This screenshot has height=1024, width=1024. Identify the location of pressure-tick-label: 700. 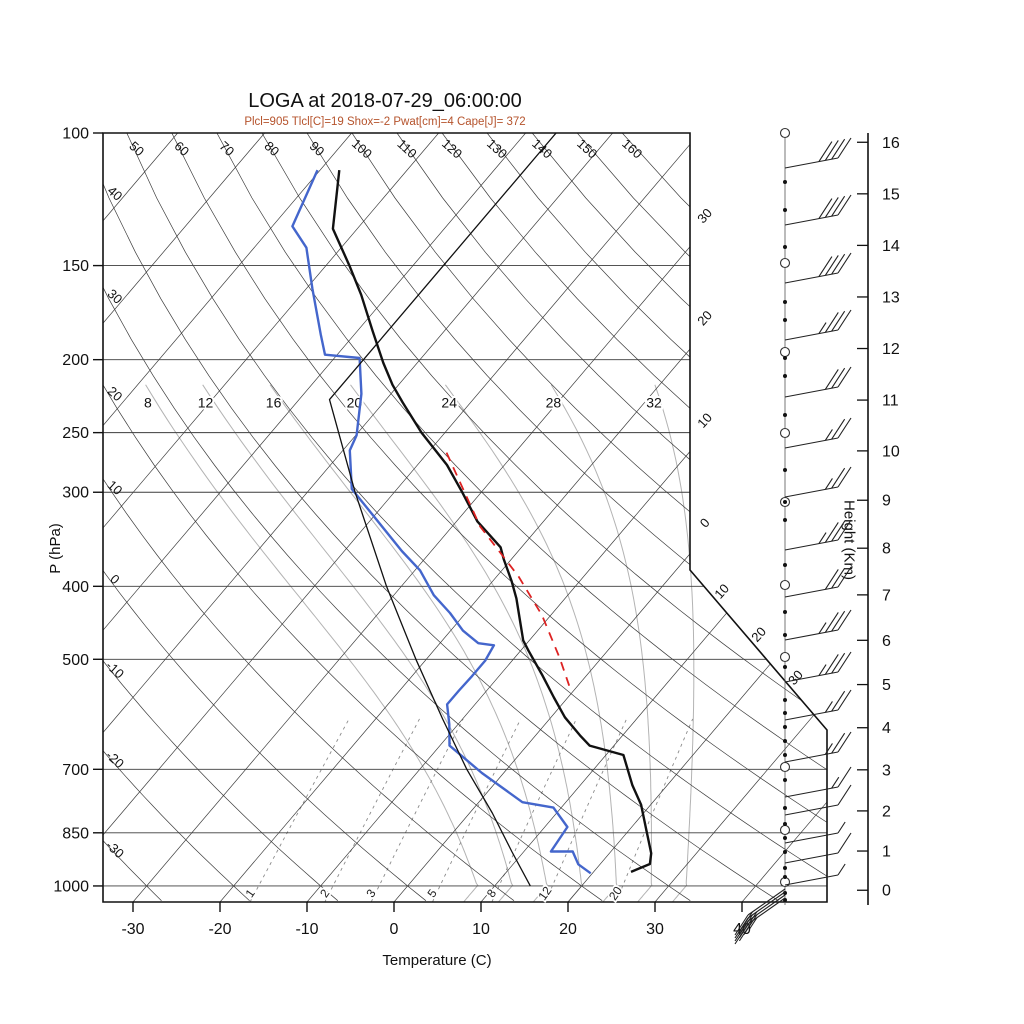
(75, 770).